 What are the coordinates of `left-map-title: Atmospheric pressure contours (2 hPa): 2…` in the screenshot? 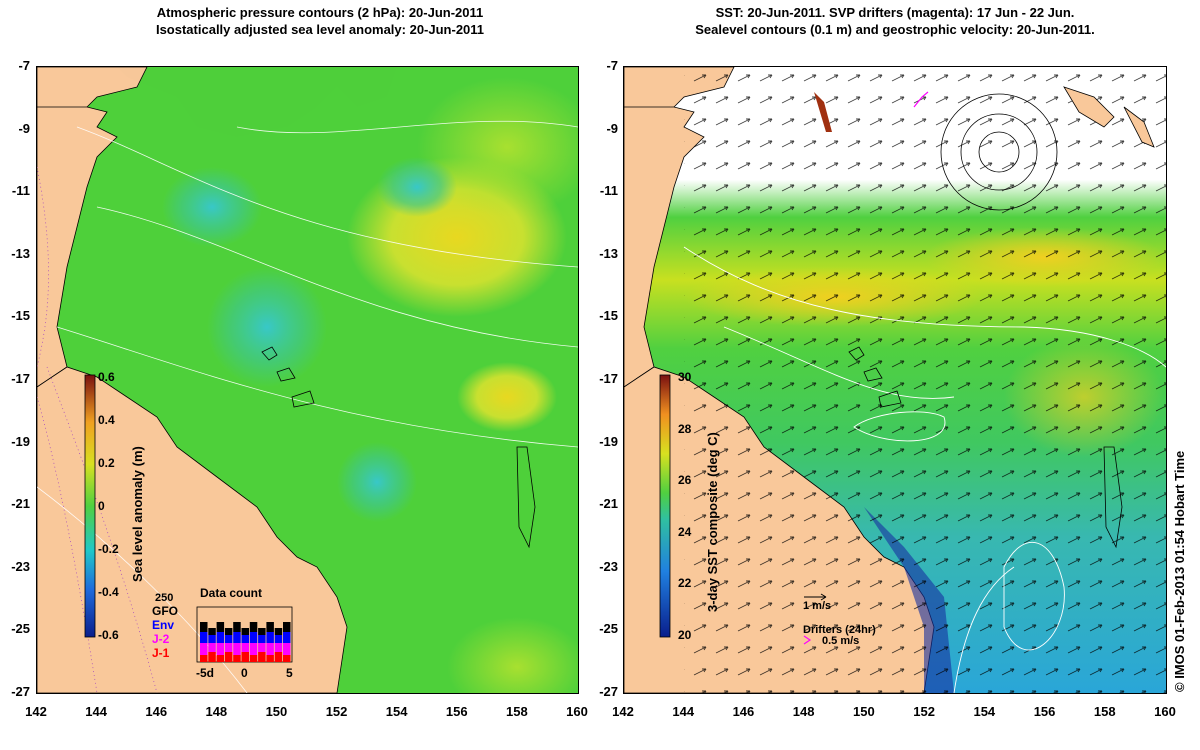 It's located at (320, 21).